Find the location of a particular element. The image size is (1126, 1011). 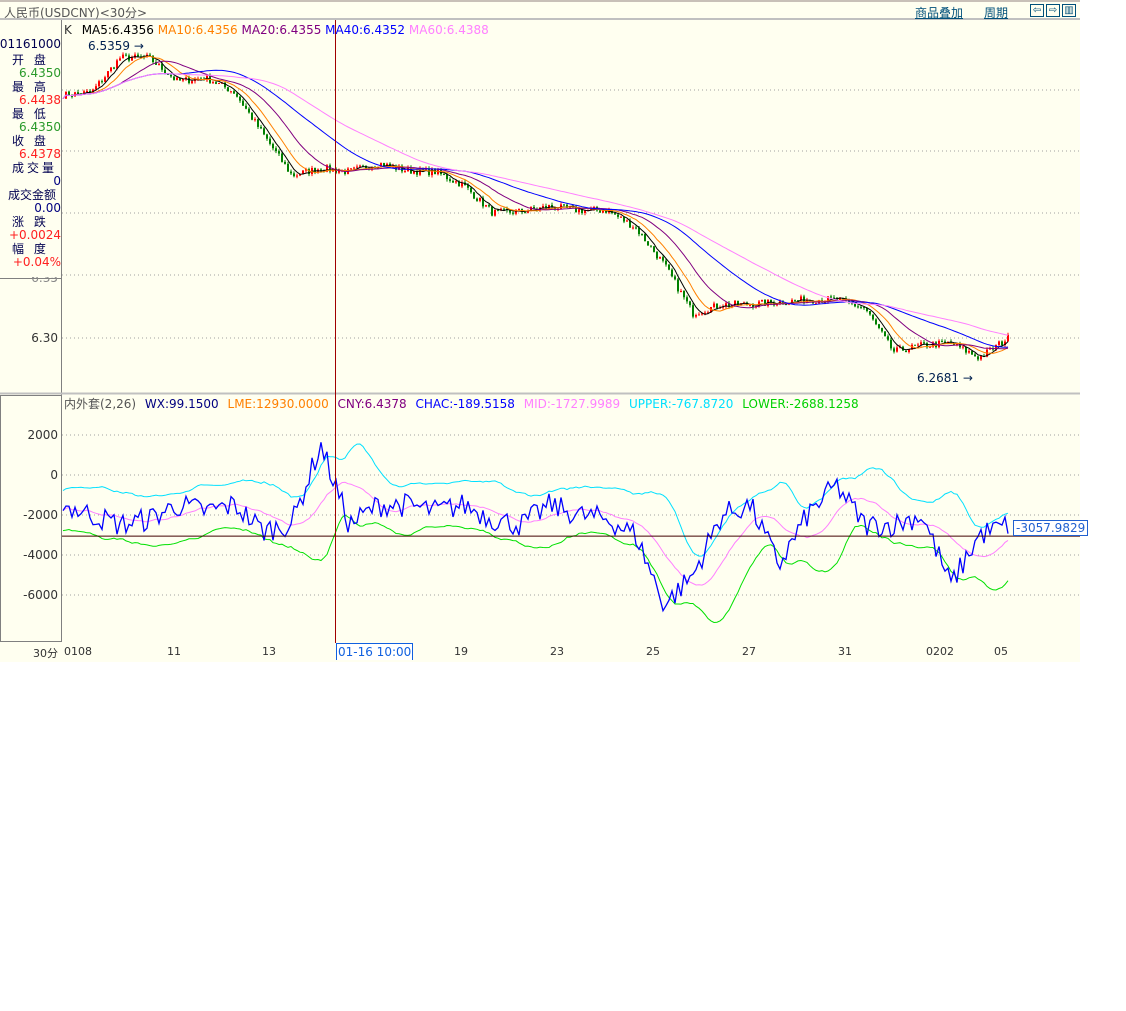

indicator-name: 内外套(2,26) is located at coordinates (100, 404).